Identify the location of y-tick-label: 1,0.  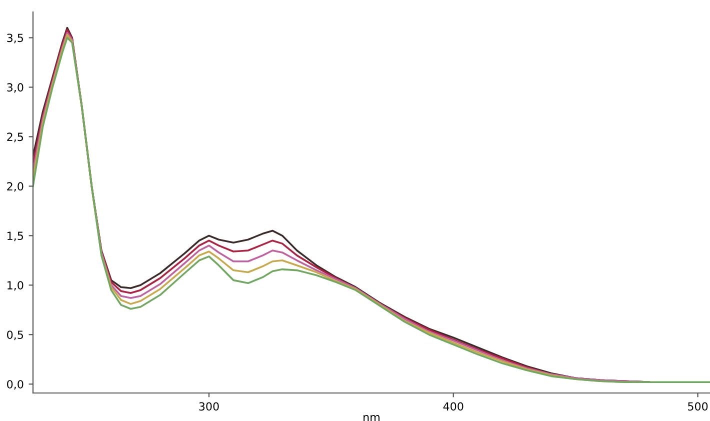
(16, 286).